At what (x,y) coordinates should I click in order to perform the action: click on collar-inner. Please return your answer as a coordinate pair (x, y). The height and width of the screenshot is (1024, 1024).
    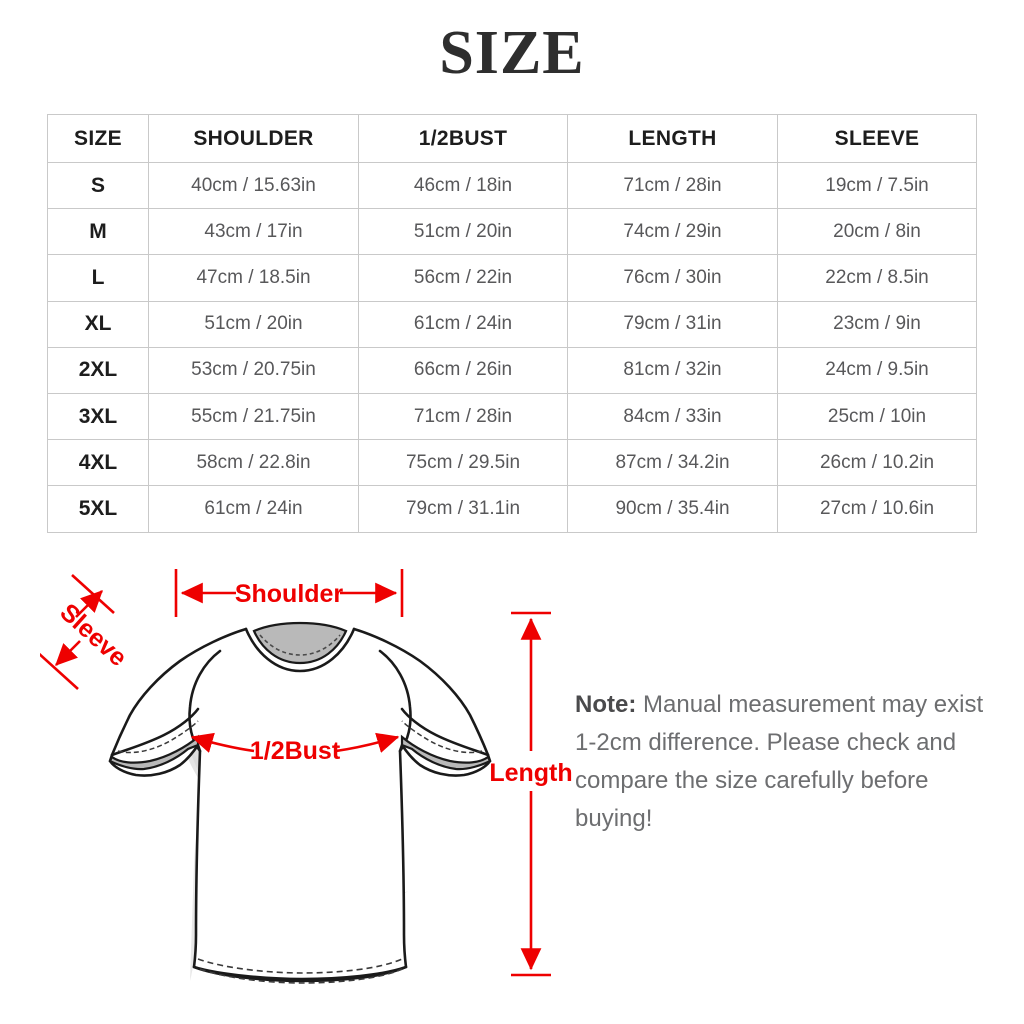
    Looking at the image, I should click on (300, 643).